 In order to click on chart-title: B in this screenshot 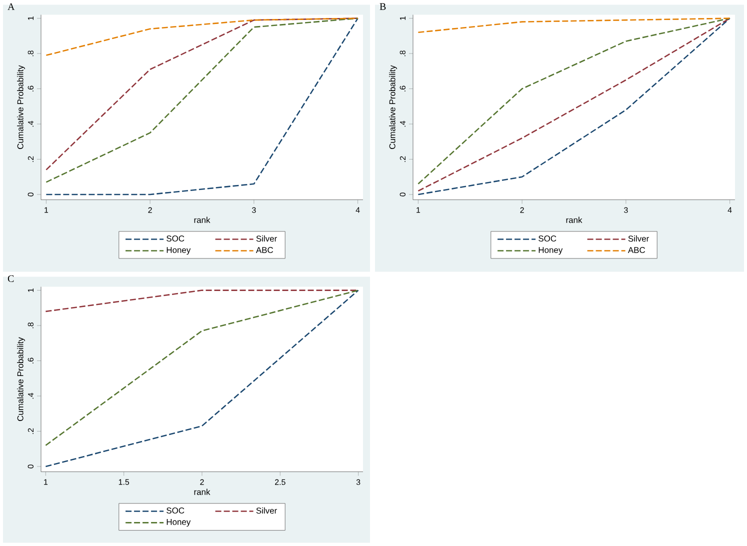, I will do `click(383, 6)`.